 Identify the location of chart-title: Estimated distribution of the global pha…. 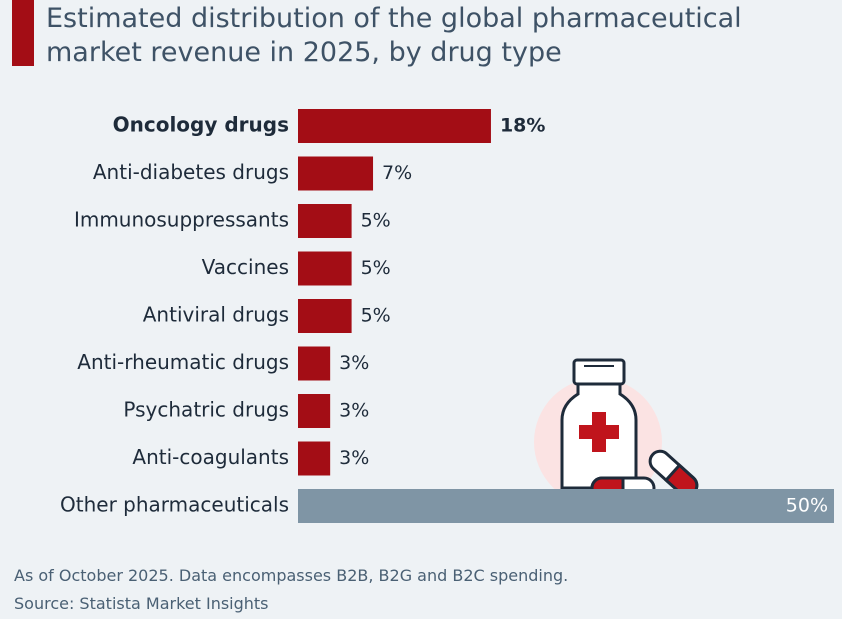
(394, 35).